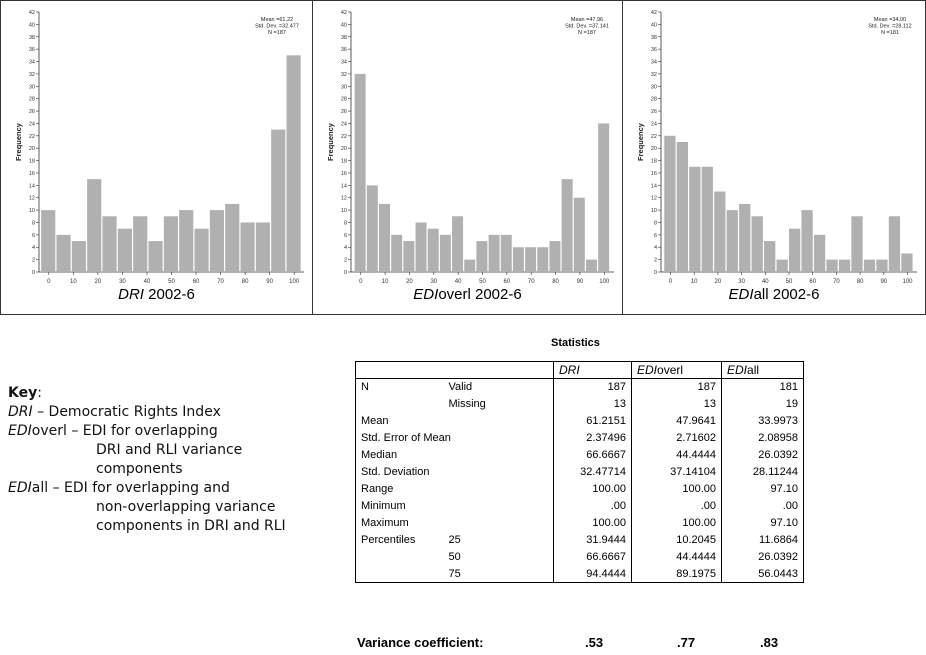  What do you see at coordinates (399, 574) in the screenshot?
I see `row-label` at bounding box center [399, 574].